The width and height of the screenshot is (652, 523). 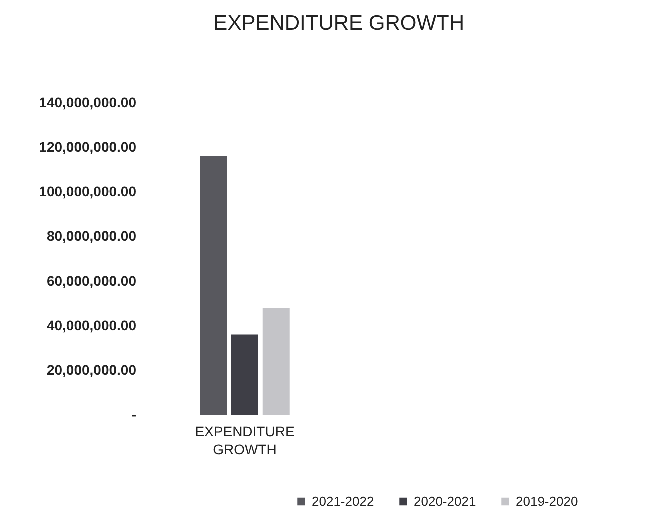 What do you see at coordinates (91, 236) in the screenshot?
I see `y-tick-label: 80,000,000.00` at bounding box center [91, 236].